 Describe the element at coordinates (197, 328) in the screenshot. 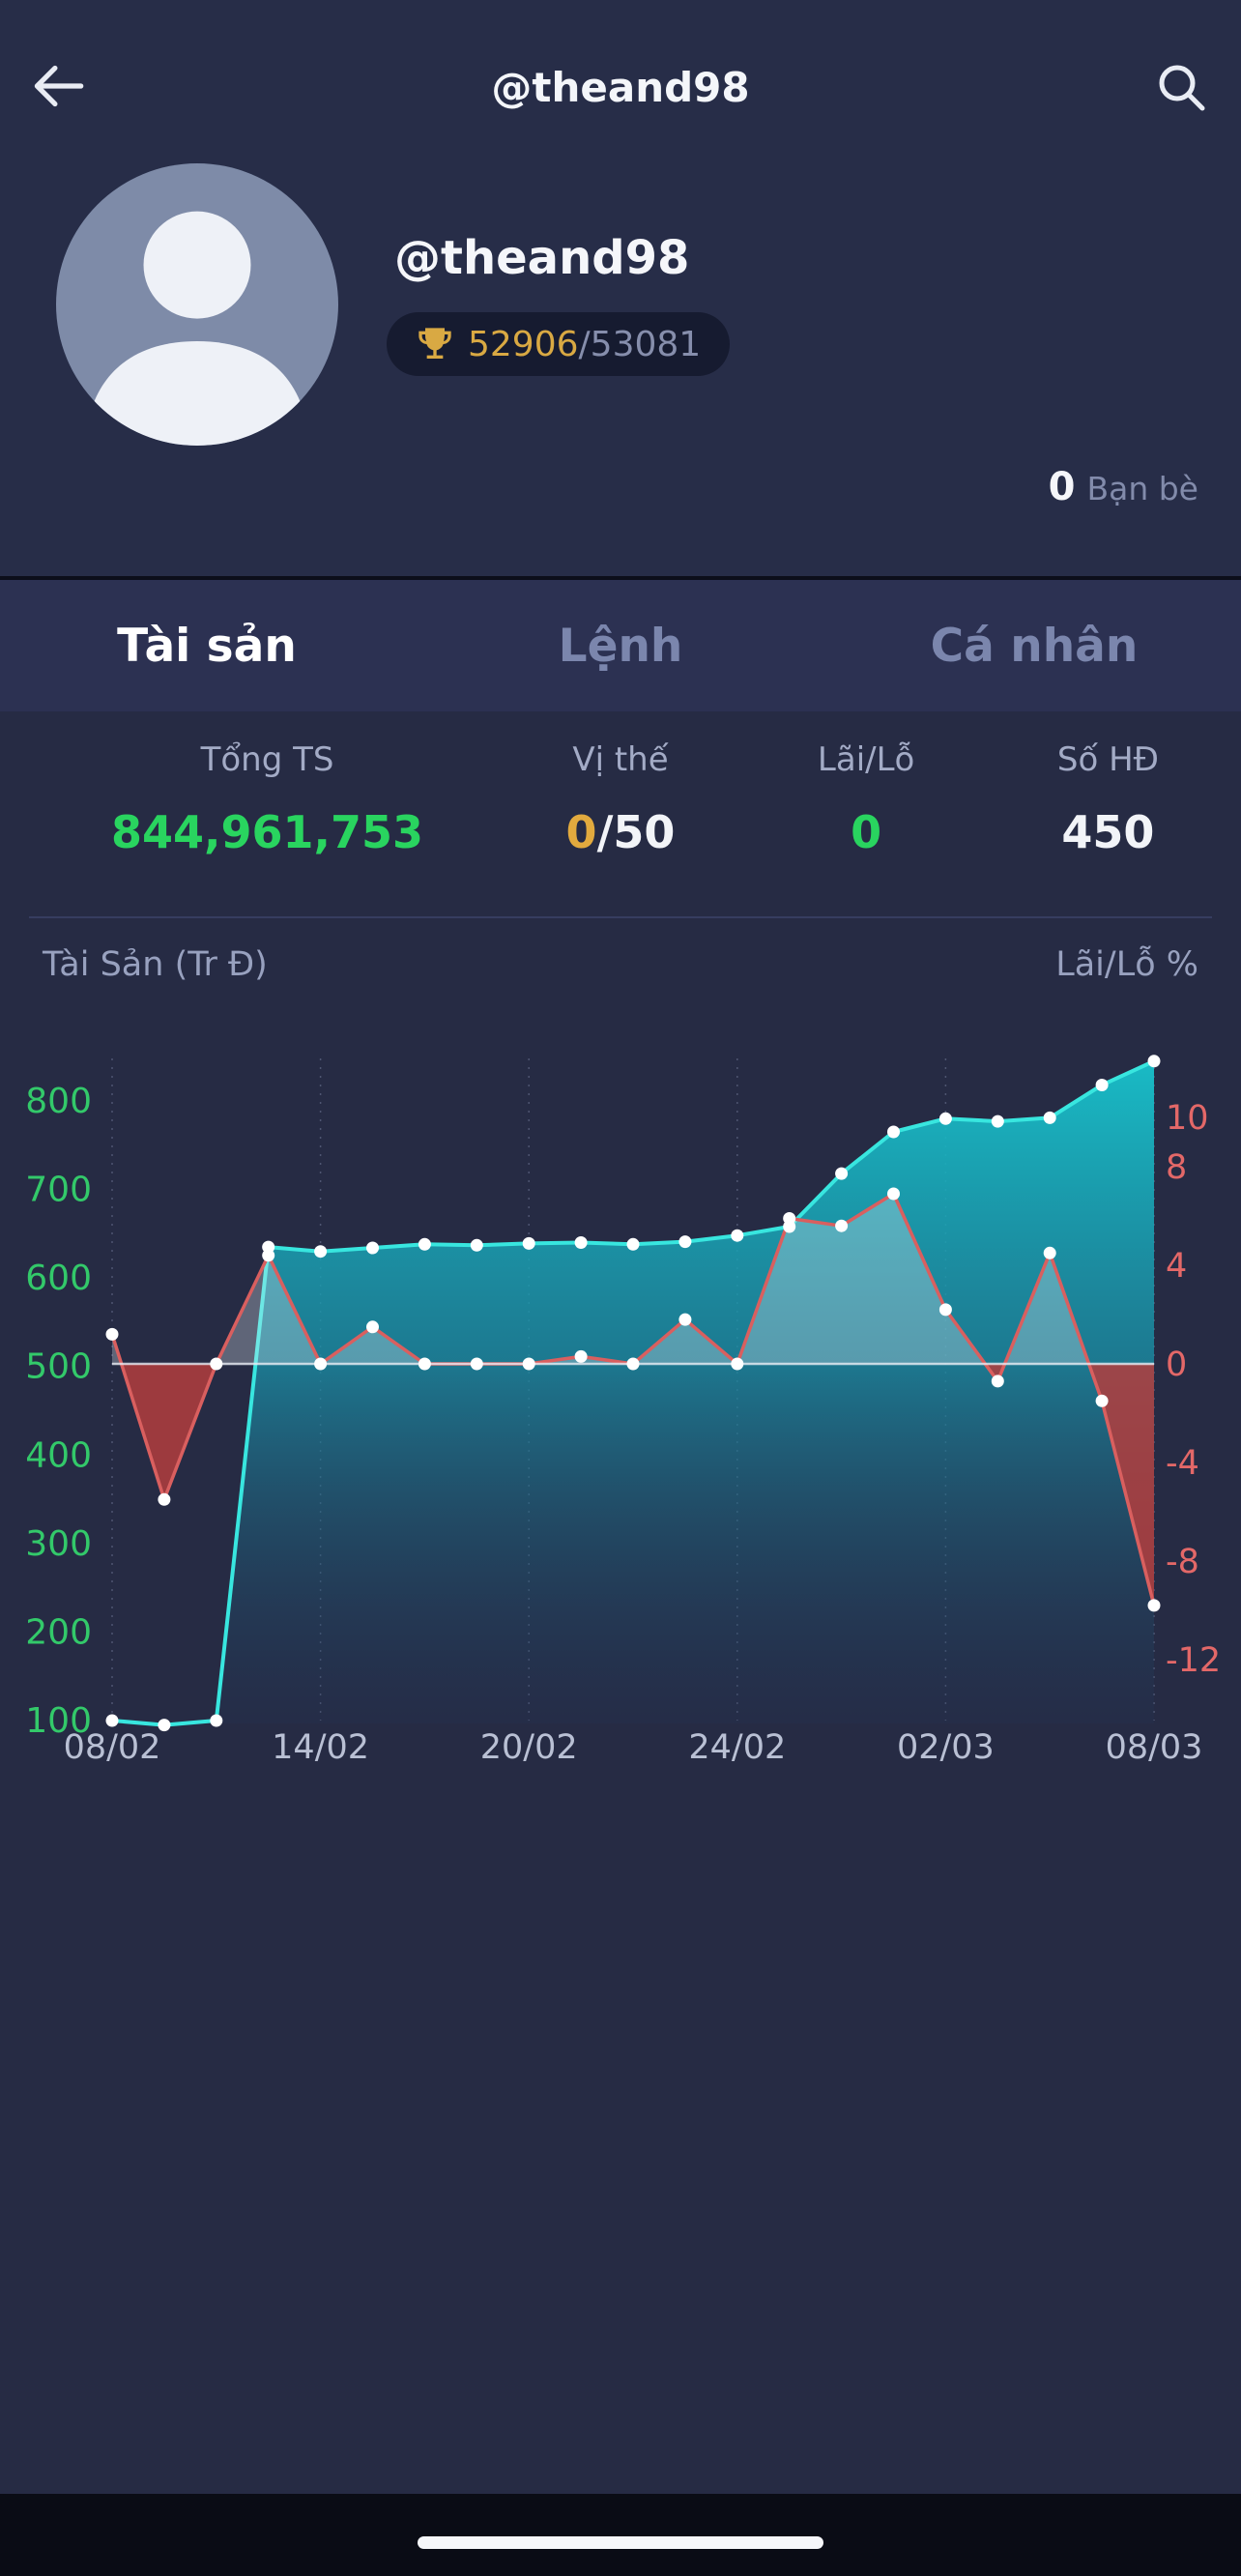

I see `person-icon` at that location.